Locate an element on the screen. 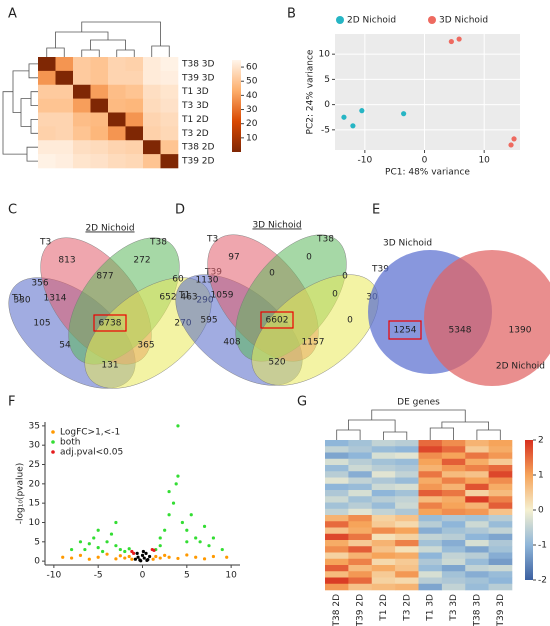 The height and width of the screenshot is (626, 550). dendrogram-a-left is located at coordinates (20, 112).